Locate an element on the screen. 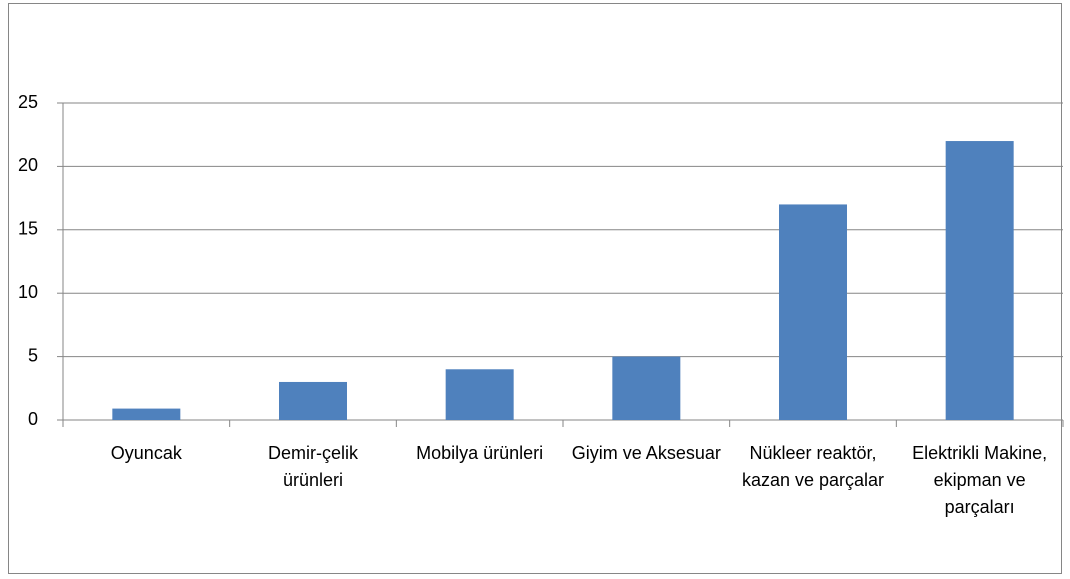 This screenshot has height=579, width=1070. x-tick-label: Demir-çelik ürünleri is located at coordinates (313, 466).